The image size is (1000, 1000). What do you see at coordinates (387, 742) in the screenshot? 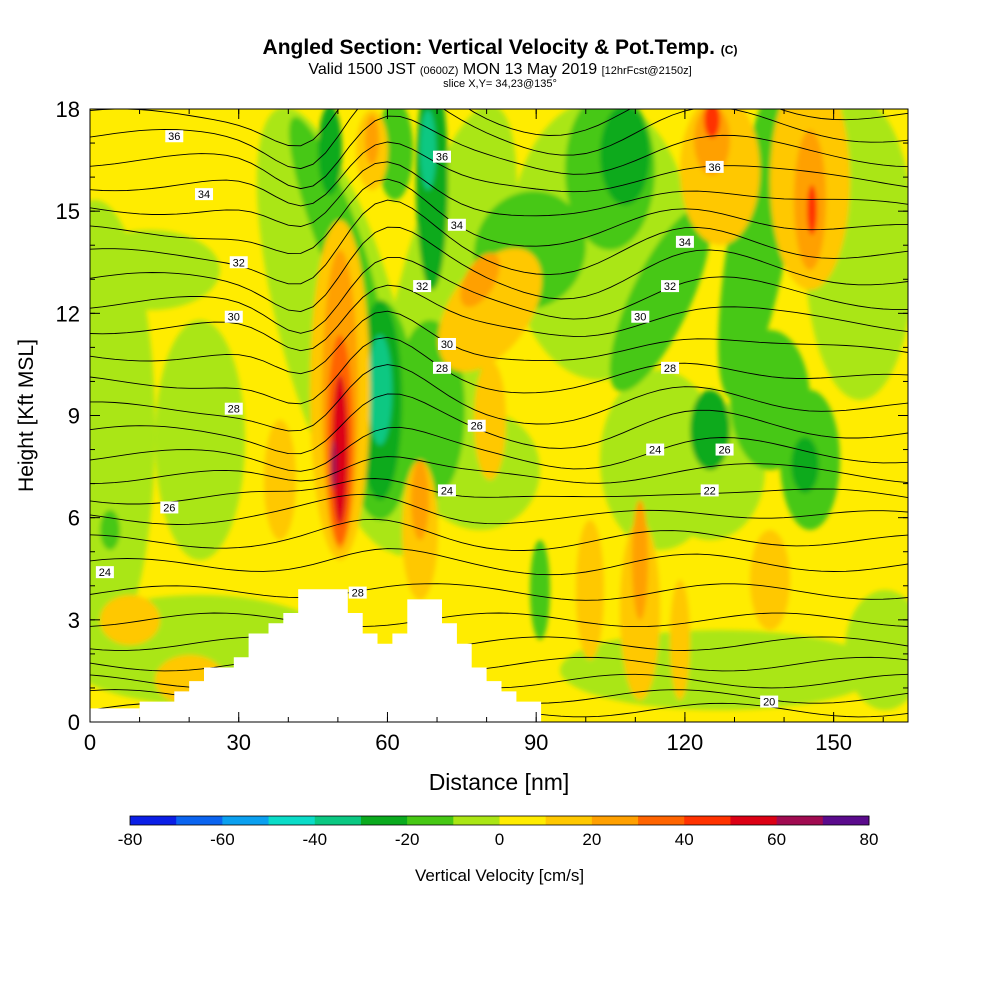
I see `x-tick-label: 60` at bounding box center [387, 742].